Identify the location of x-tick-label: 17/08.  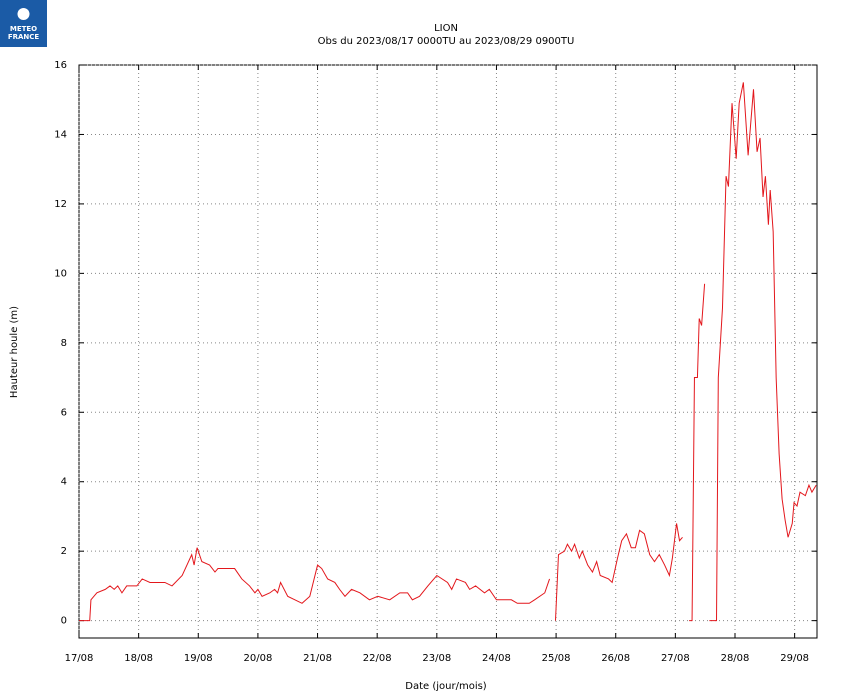
(79, 658).